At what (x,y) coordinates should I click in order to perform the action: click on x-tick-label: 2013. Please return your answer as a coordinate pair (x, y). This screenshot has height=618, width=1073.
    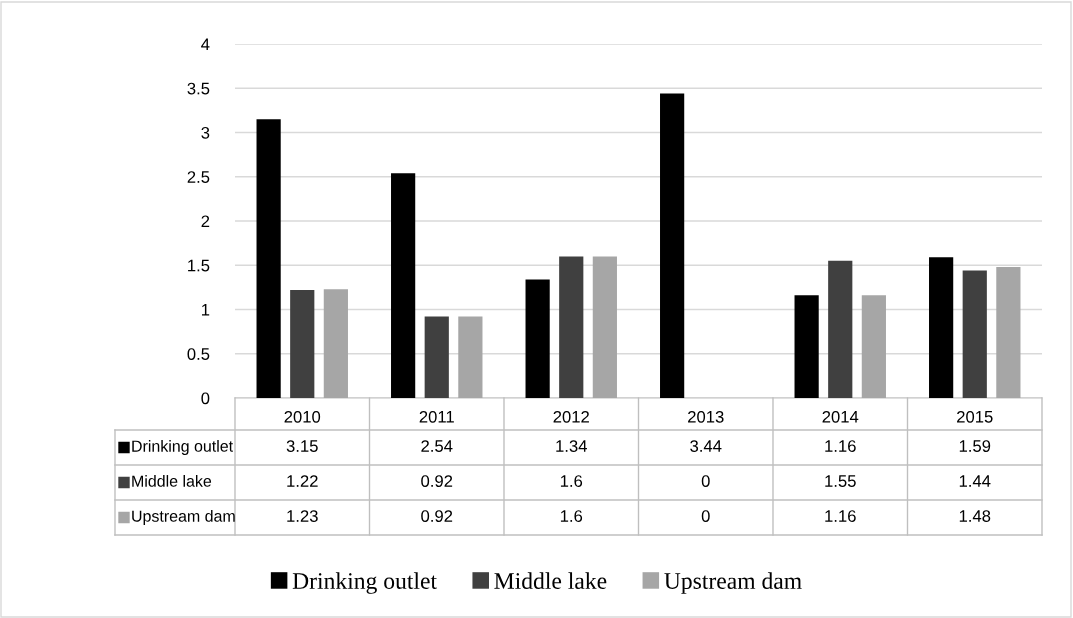
    Looking at the image, I should click on (706, 416).